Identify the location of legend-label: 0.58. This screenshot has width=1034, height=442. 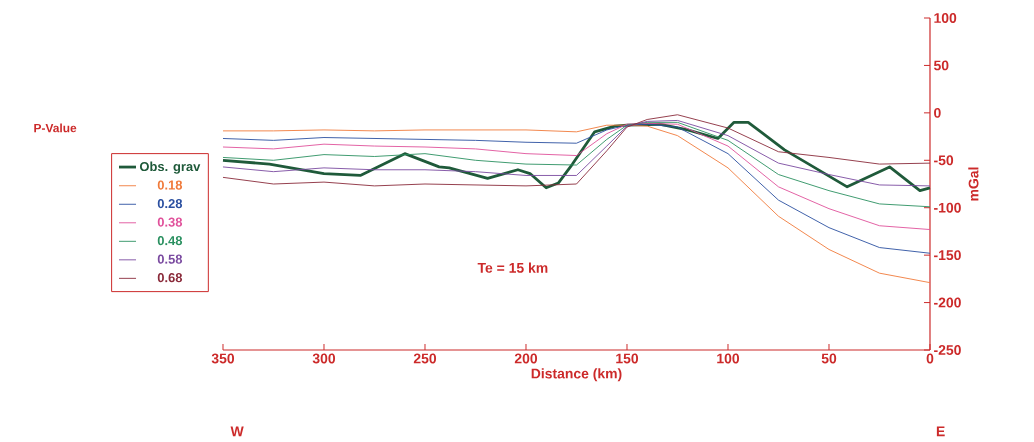
(170, 259).